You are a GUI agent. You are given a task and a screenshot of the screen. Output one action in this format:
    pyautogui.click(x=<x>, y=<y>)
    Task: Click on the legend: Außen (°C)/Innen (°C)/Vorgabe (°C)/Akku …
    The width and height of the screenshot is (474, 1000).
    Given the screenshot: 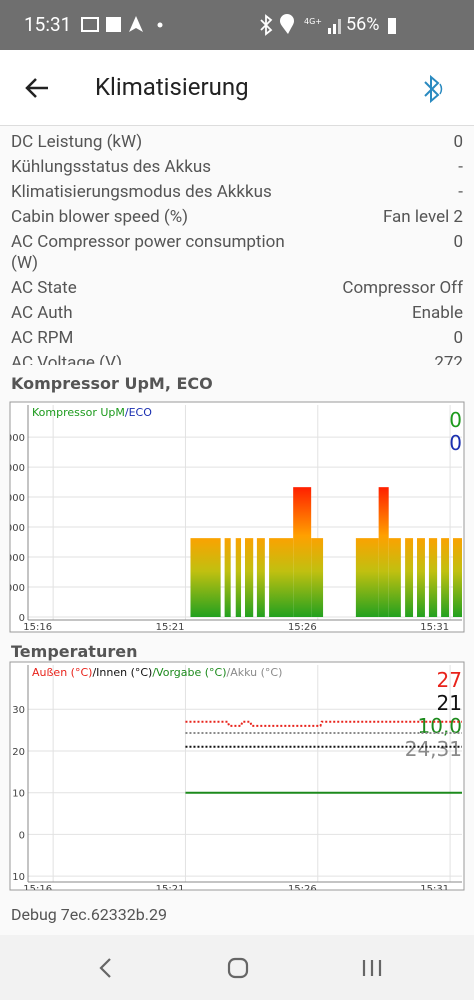 What is the action you would take?
    pyautogui.click(x=157, y=672)
    